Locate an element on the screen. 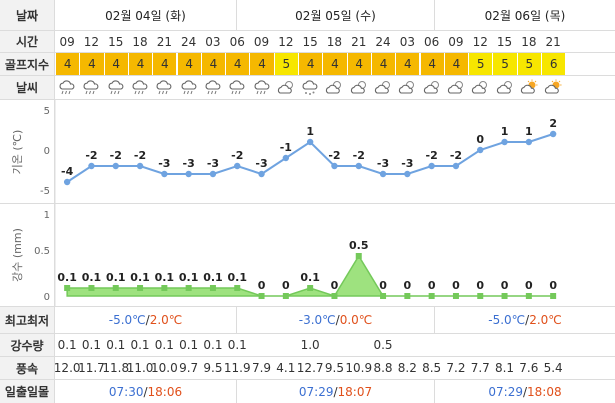 Image resolution: width=615 pixels, height=403 pixels. hour-cell: 09 is located at coordinates (67, 41).